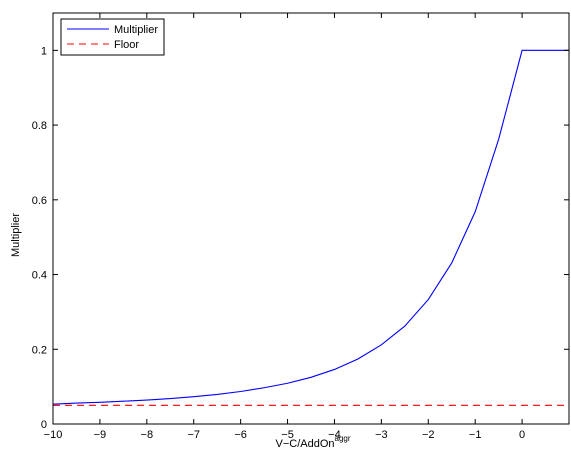 This screenshot has width=571, height=466. Describe the element at coordinates (136, 30) in the screenshot. I see `legend-label-multiplier: Multiplier` at that location.